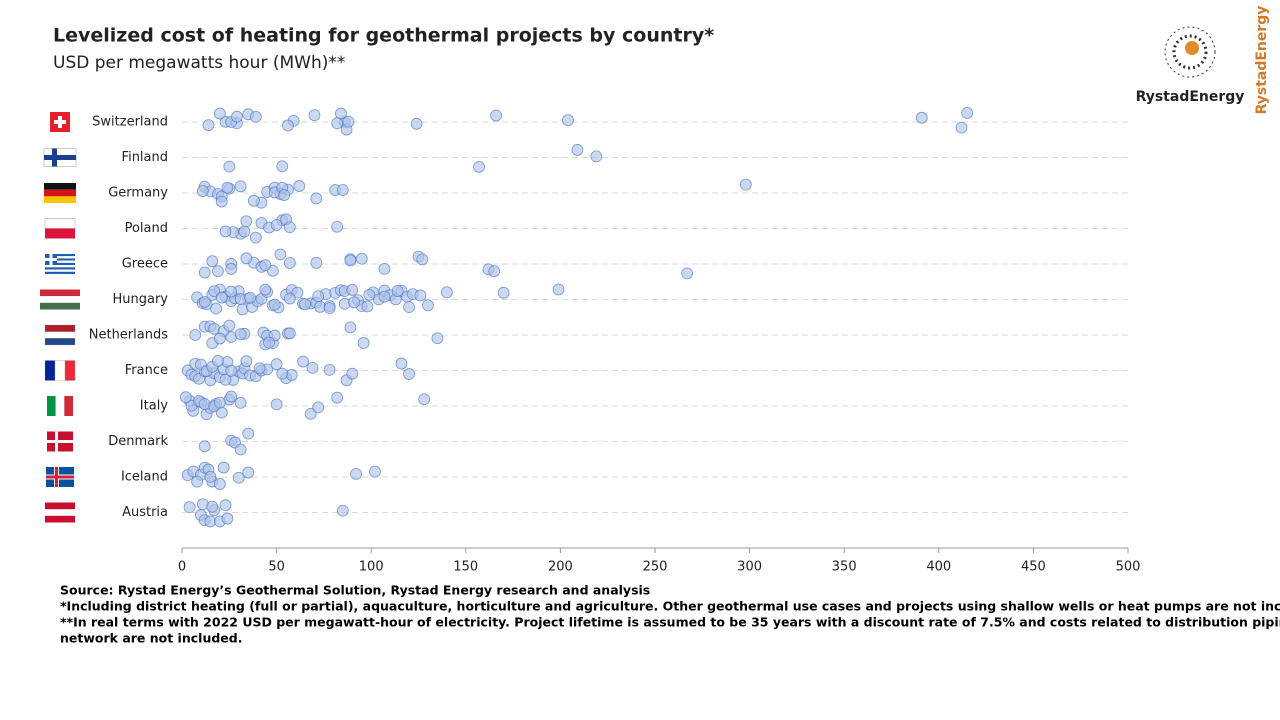 The height and width of the screenshot is (720, 1280). I want to click on y-tick-label: Austria, so click(145, 512).